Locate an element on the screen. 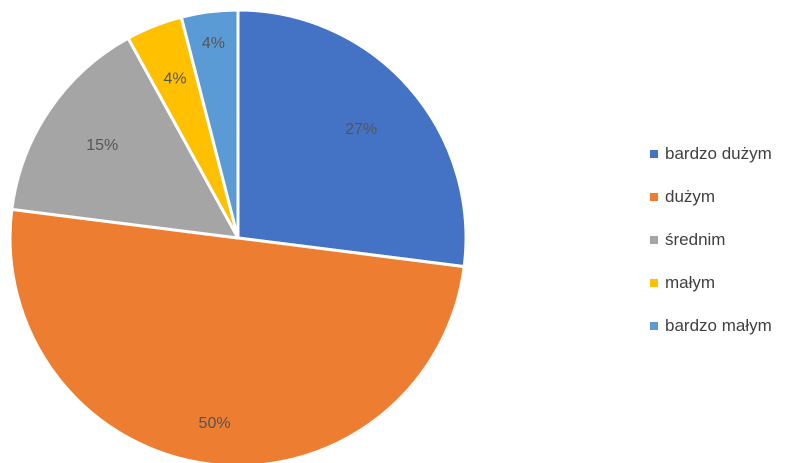  slice-data-label-5: 4% is located at coordinates (213, 43).